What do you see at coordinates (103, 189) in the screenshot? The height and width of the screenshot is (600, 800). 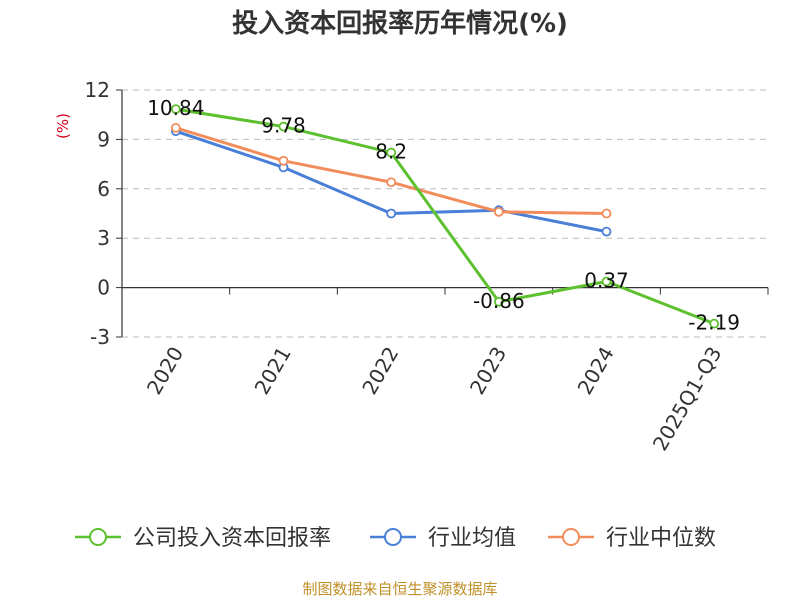 I see `y-tick-label: 6` at bounding box center [103, 189].